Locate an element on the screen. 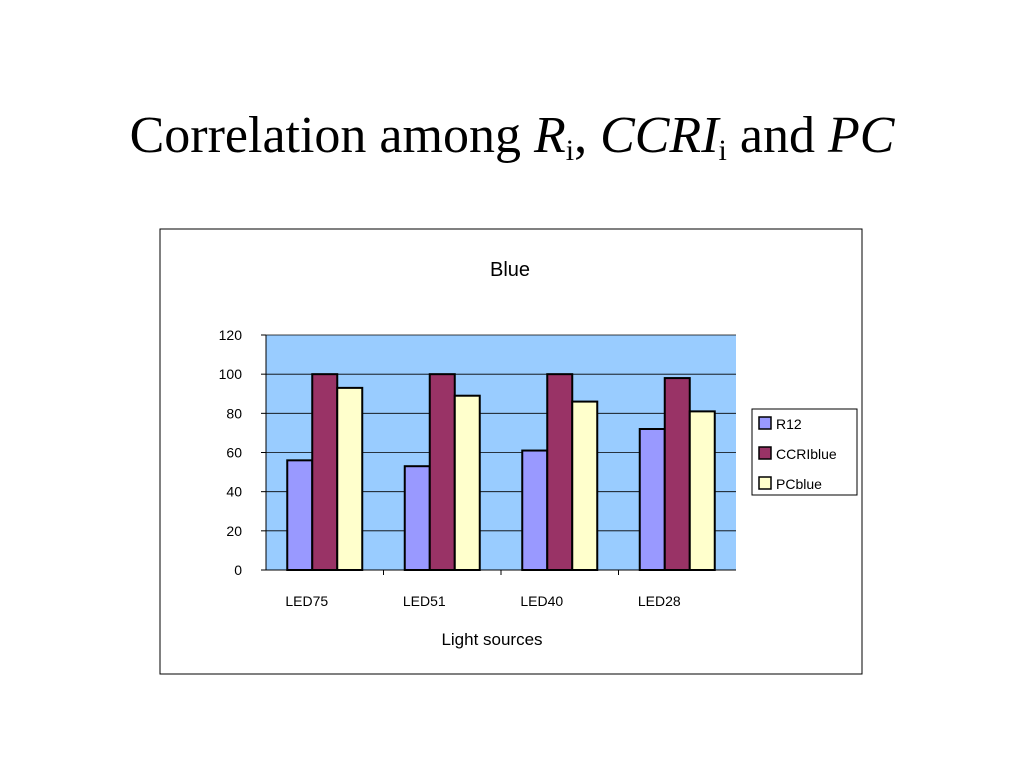 This screenshot has width=1024, height=768. bar-r12-led40 is located at coordinates (535, 510).